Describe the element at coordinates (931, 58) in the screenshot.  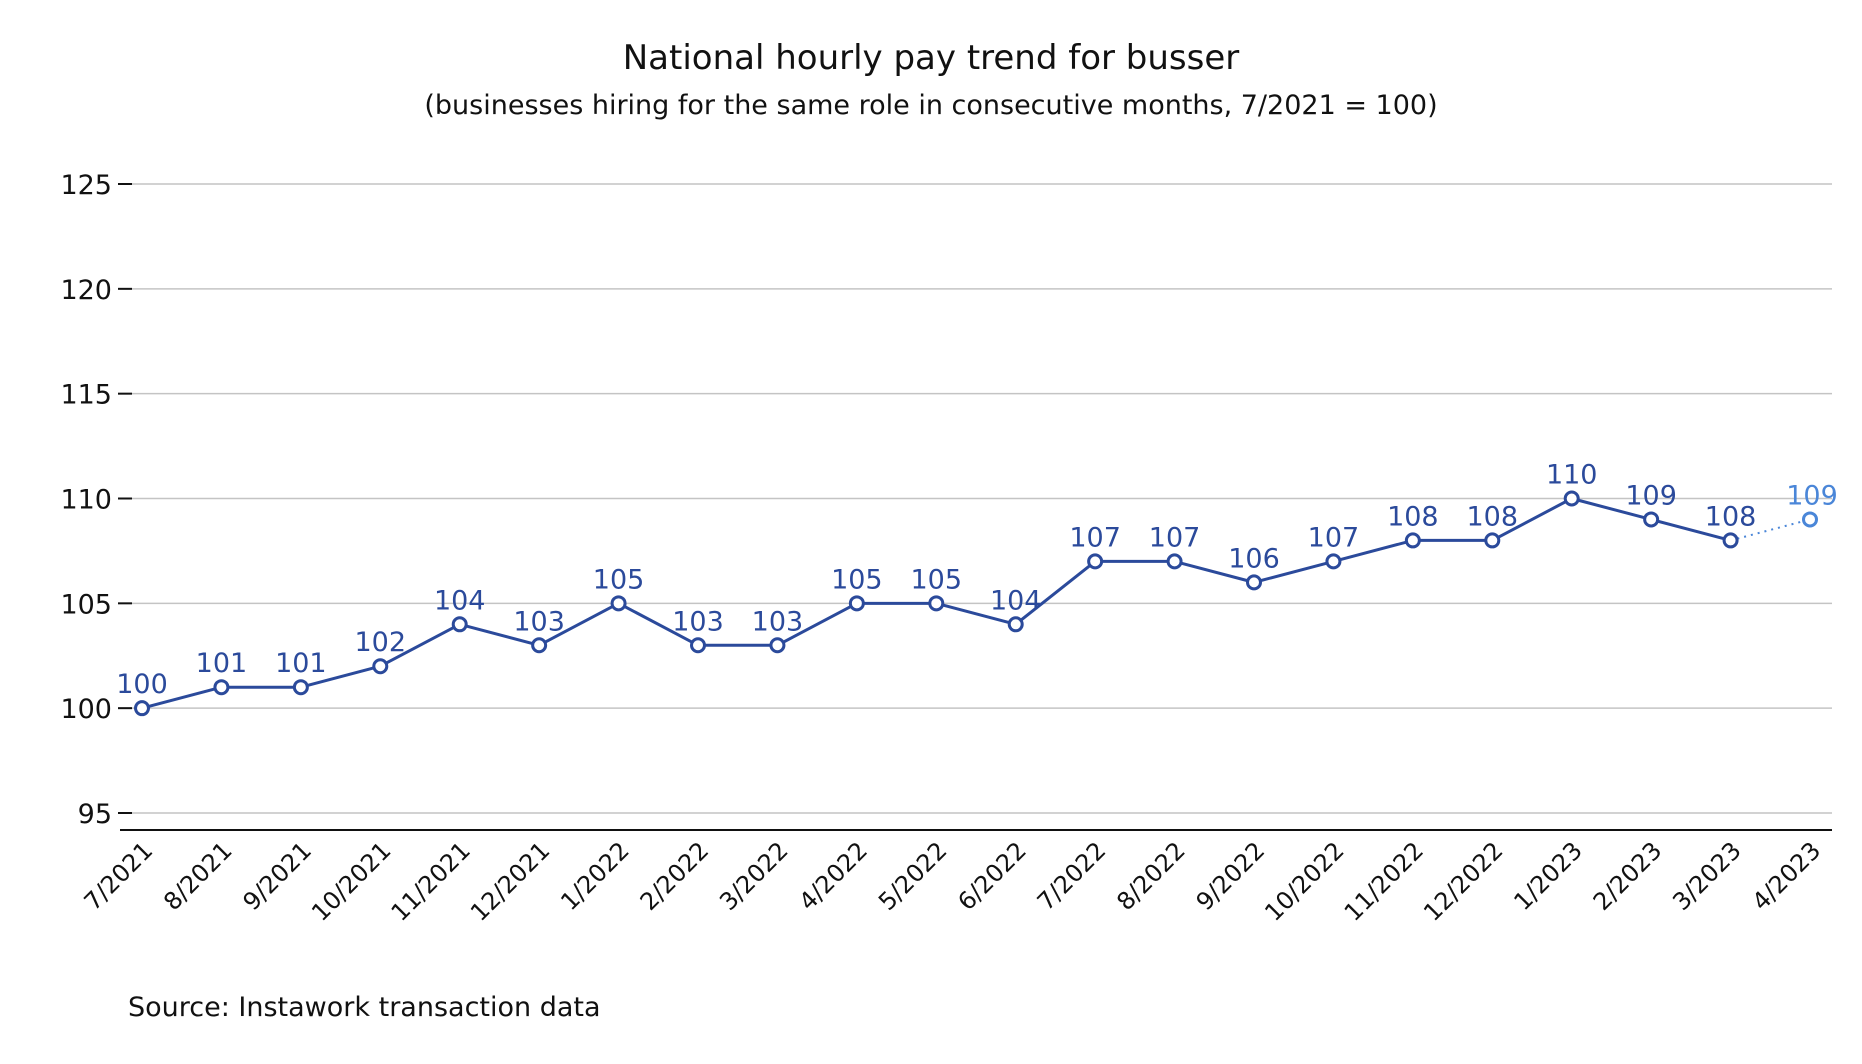
I see `chart-title: National hourly pay trend for busser` at that location.